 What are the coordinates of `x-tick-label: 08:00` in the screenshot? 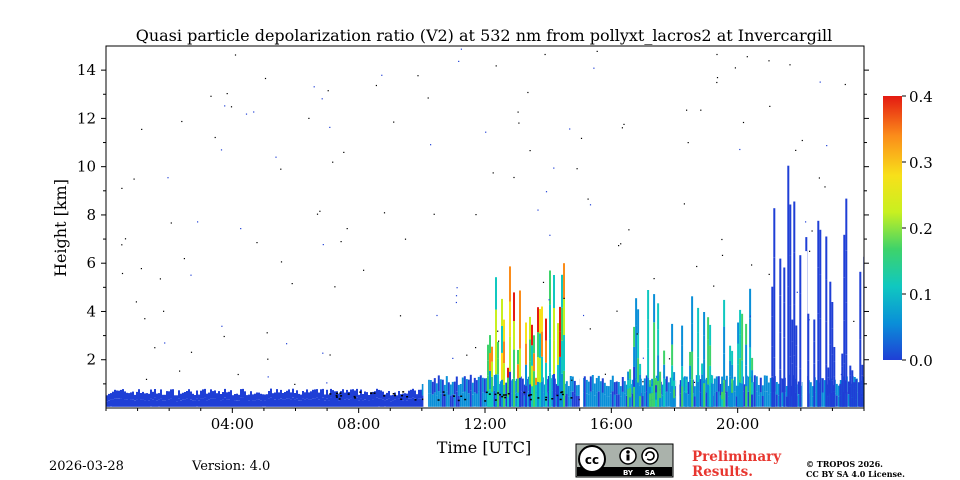 It's located at (358, 424).